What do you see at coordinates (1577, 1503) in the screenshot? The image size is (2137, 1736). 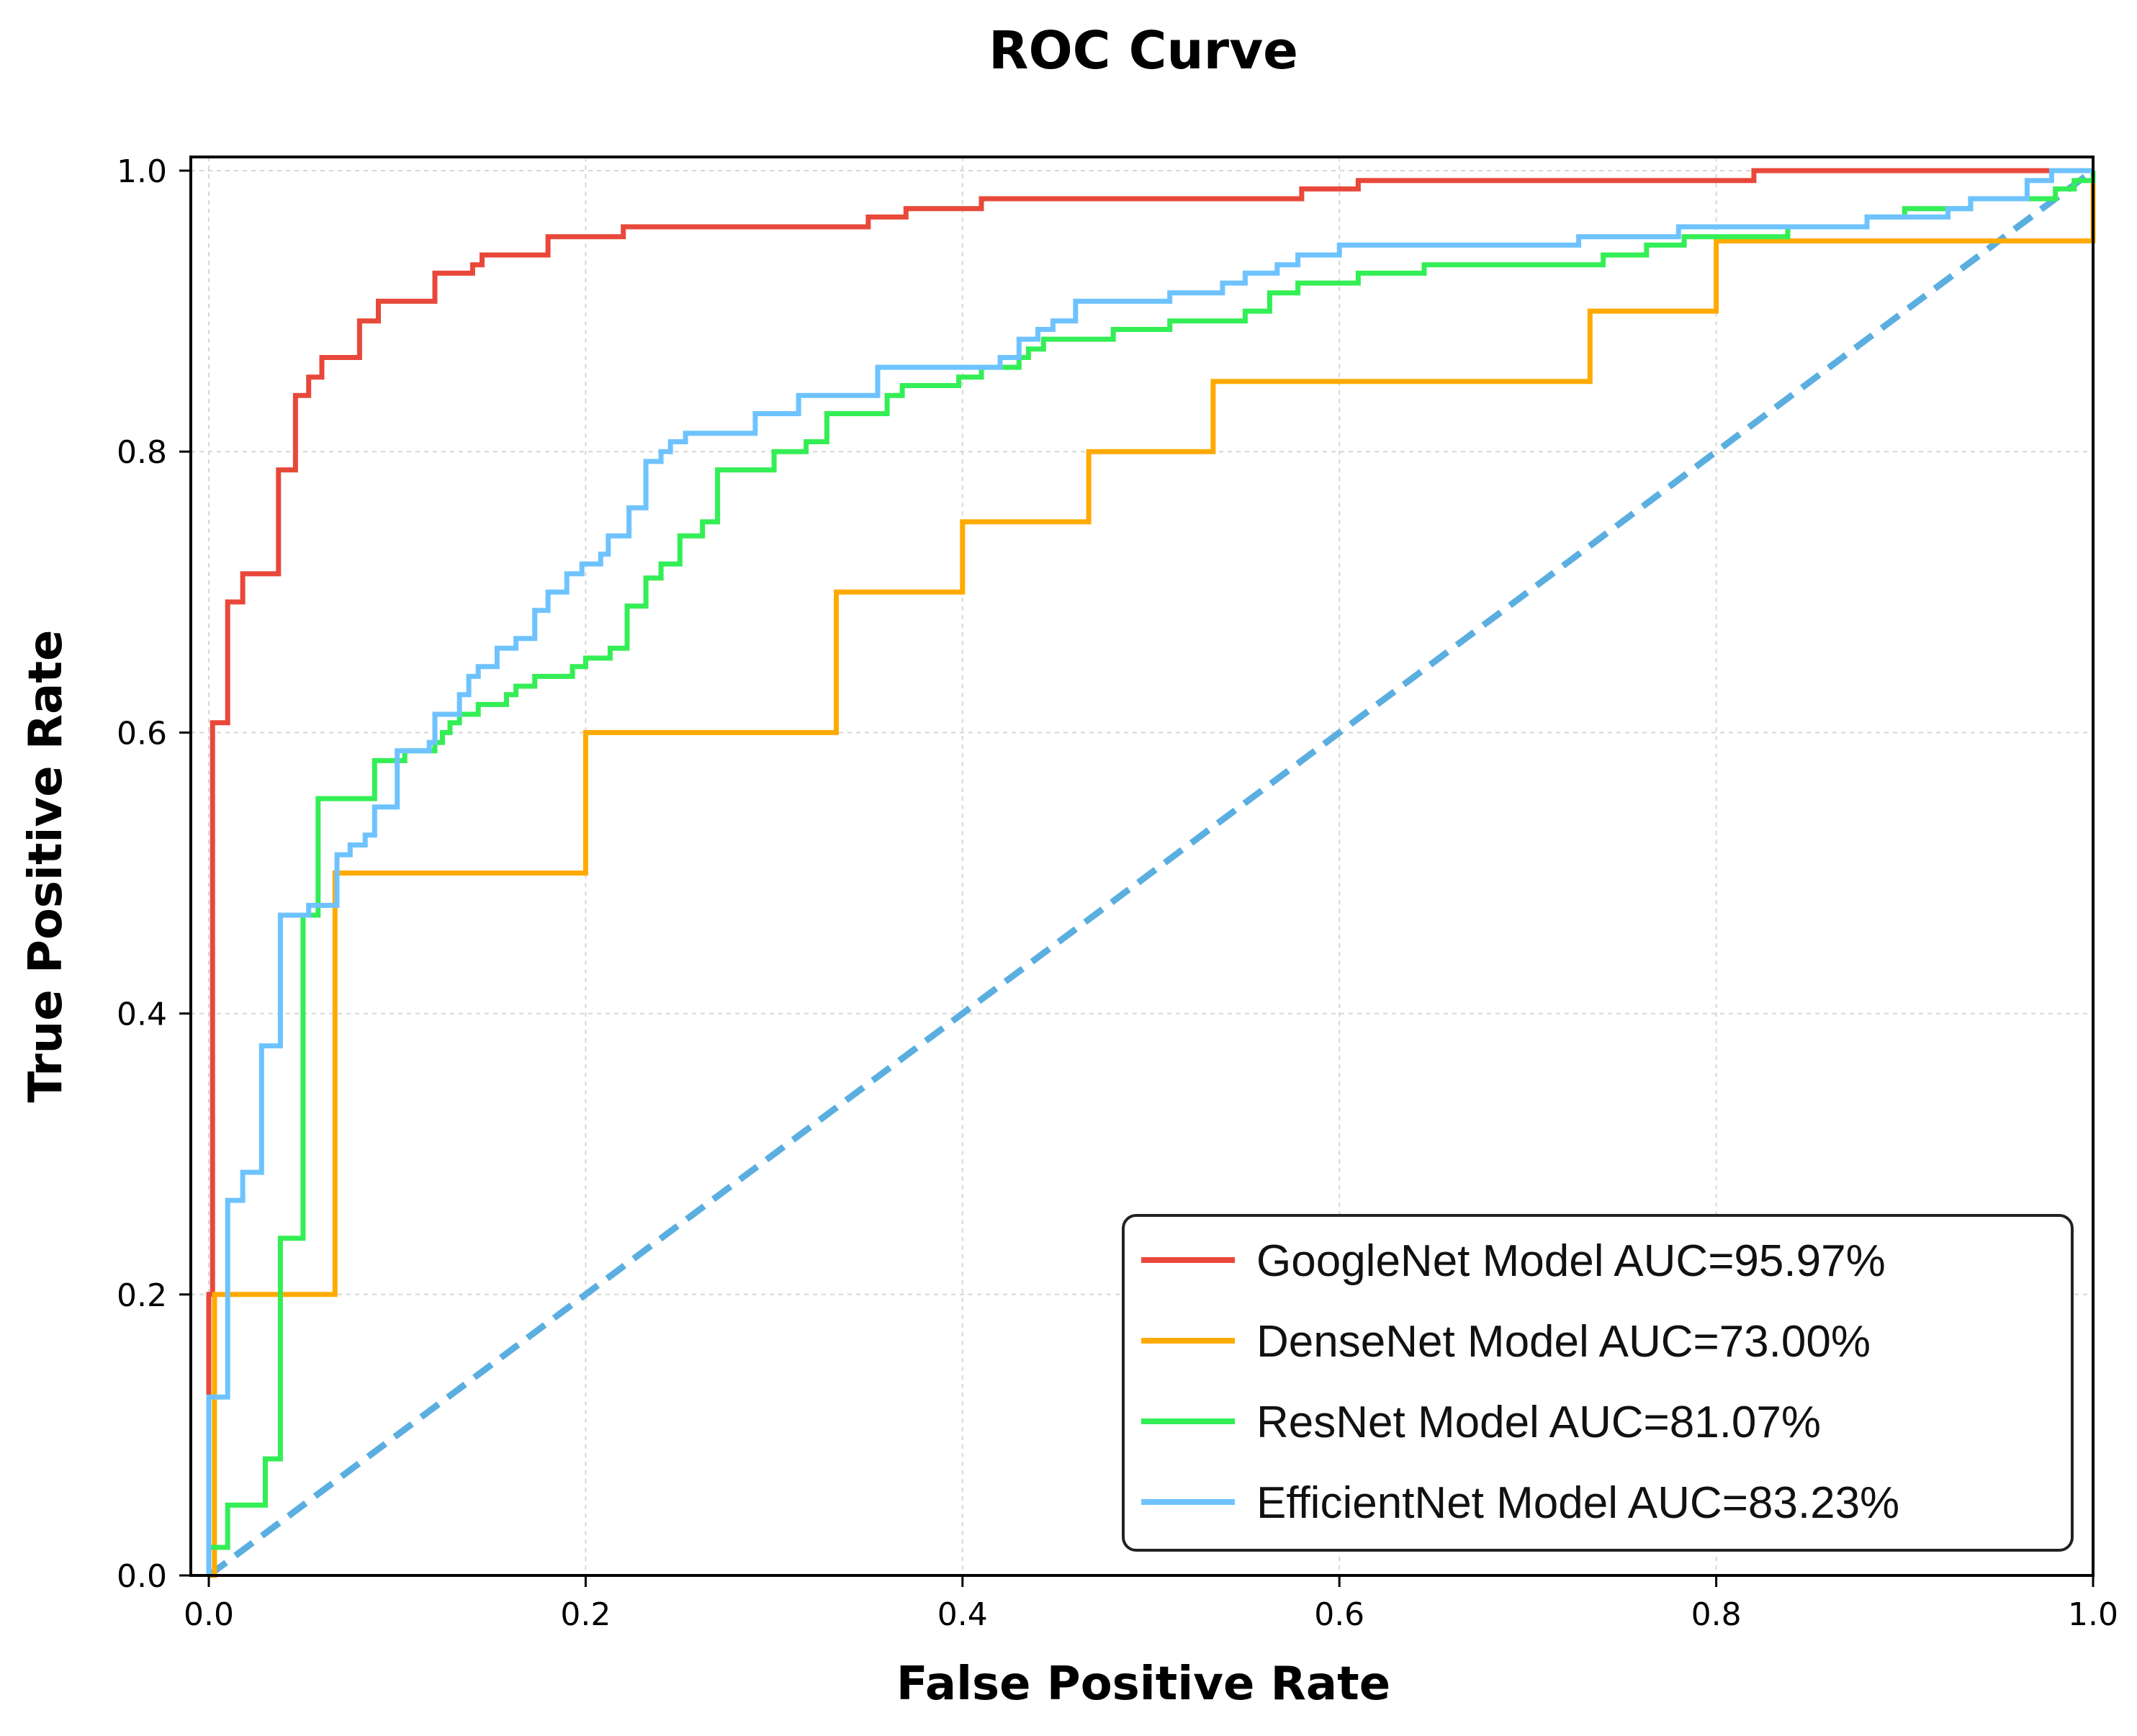 I see `legend-label-efficientnet: EfficientNet Model AUC=83.23%` at bounding box center [1577, 1503].